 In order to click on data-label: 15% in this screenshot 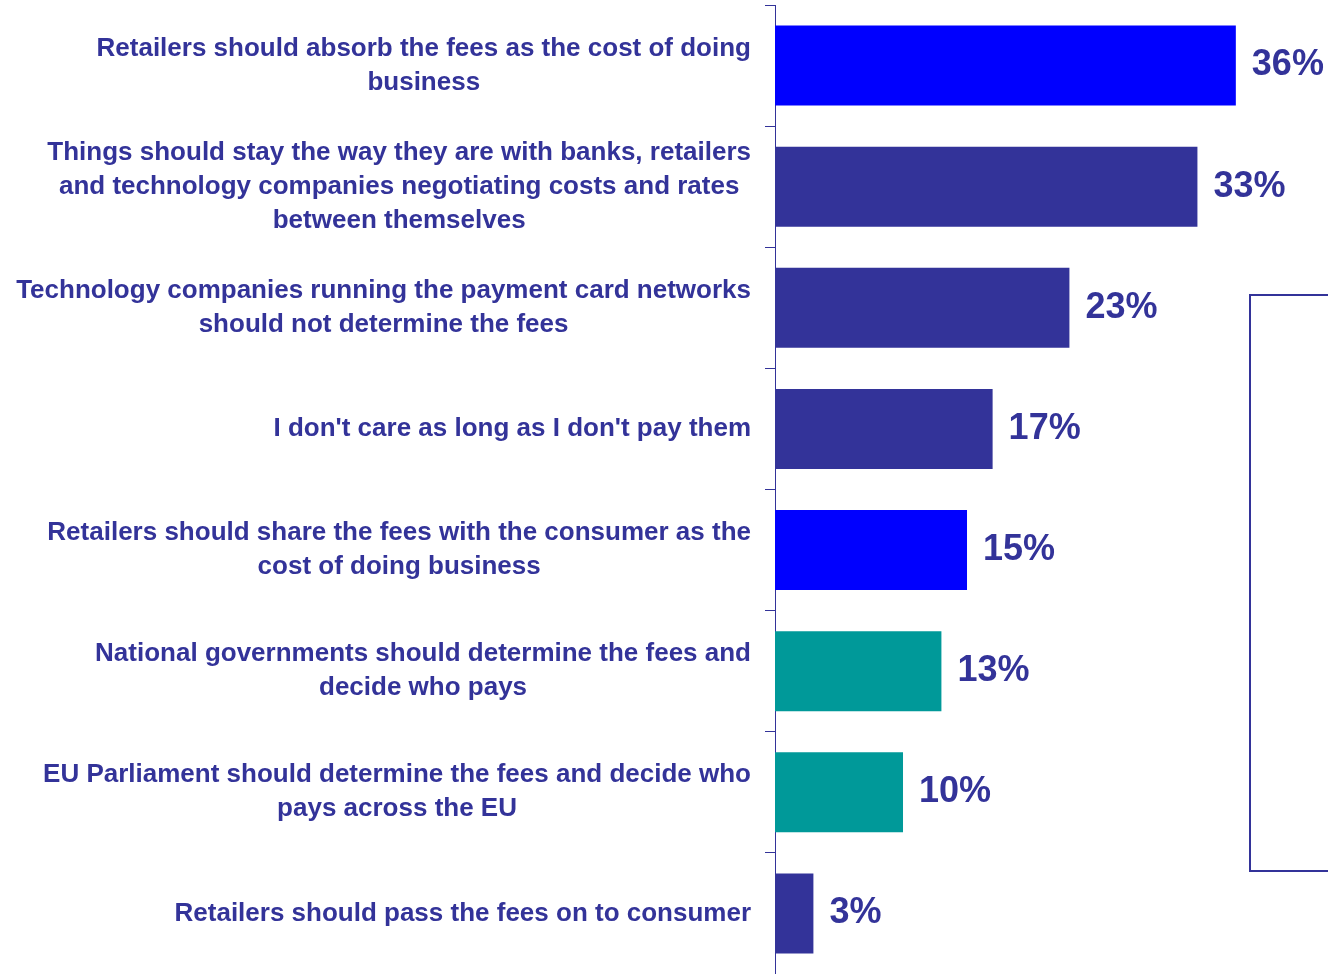, I will do `click(1019, 547)`.